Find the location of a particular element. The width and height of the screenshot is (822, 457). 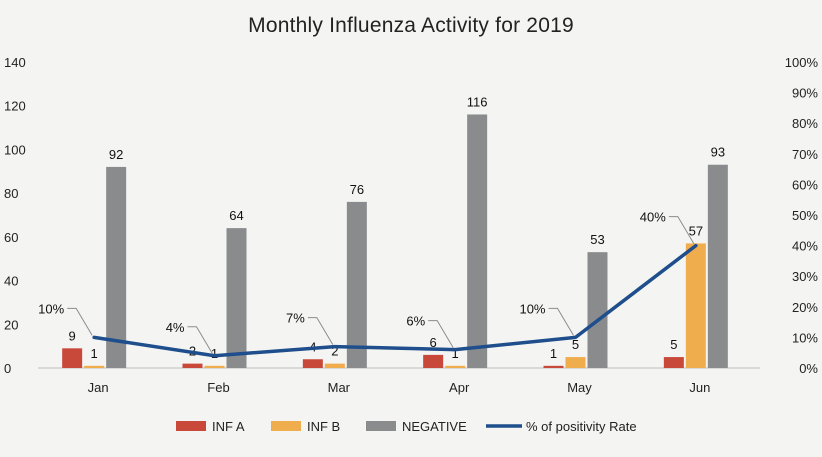

bar-data-label: 92 is located at coordinates (116, 154).